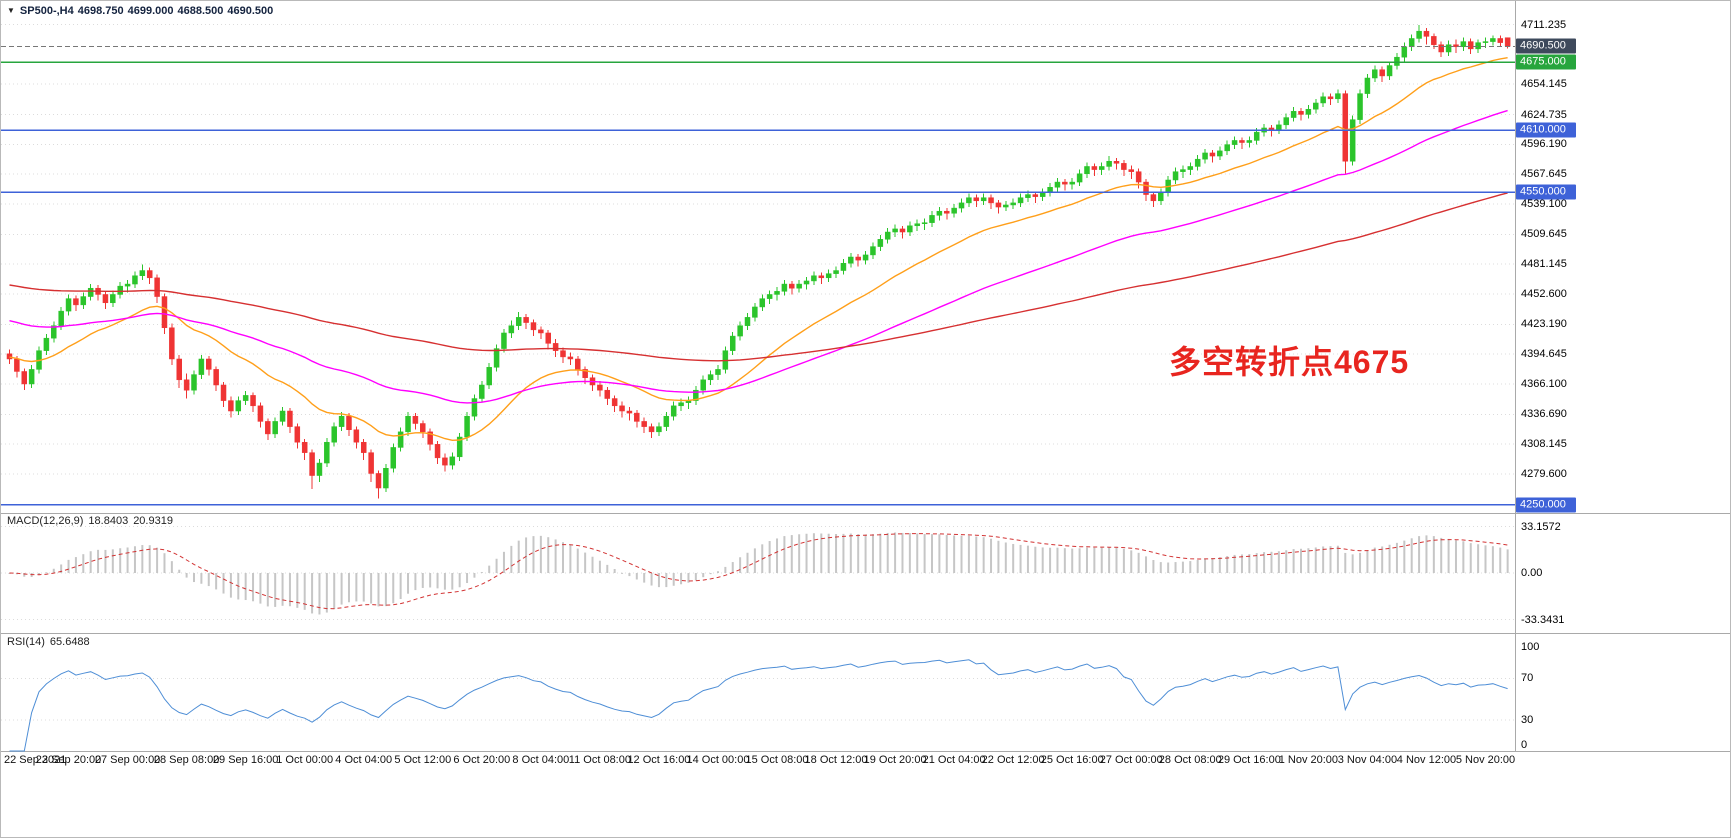 Image resolution: width=1731 pixels, height=838 pixels. I want to click on time-axis-label: 11 Oct 08:00, so click(599, 760).